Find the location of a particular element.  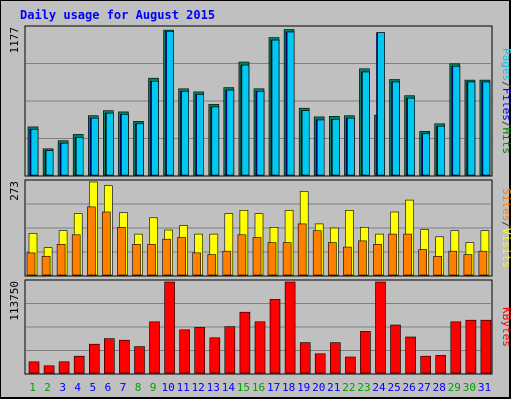

day-label-11: 11 is located at coordinates (183, 387).